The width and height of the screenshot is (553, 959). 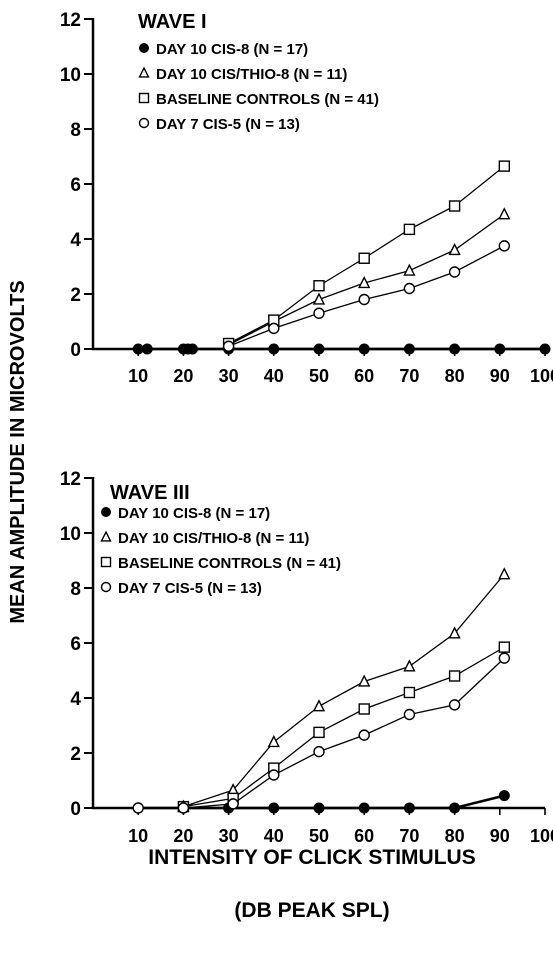 I want to click on x-axis-label-line2: (DB PEAK SPL), so click(x=311, y=910).